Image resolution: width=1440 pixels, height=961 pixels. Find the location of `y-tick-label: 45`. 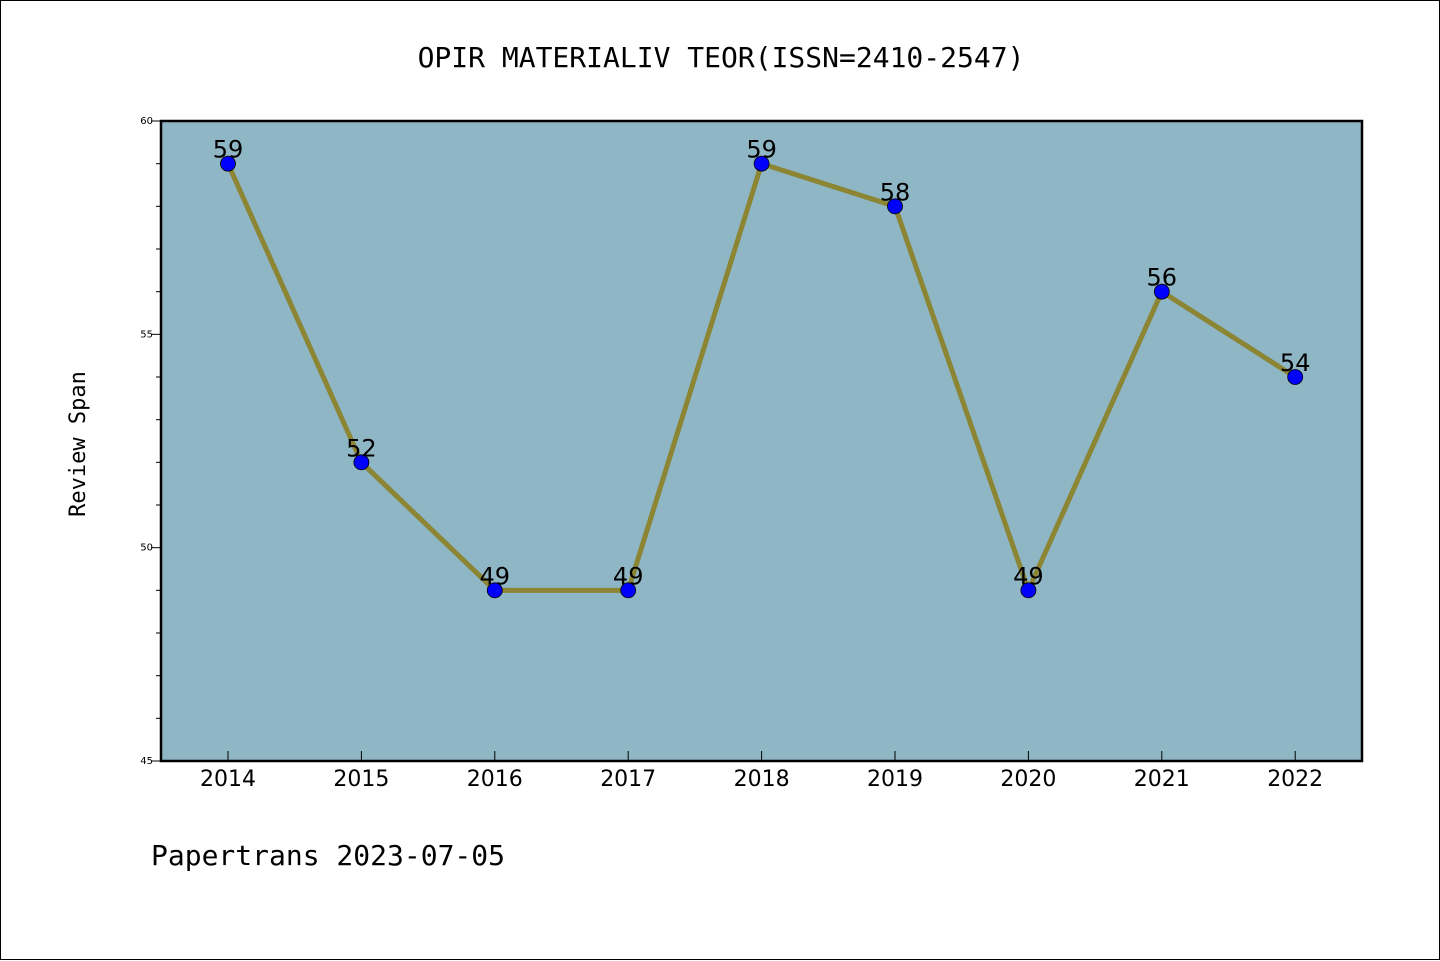

y-tick-label: 45 is located at coordinates (146, 761).